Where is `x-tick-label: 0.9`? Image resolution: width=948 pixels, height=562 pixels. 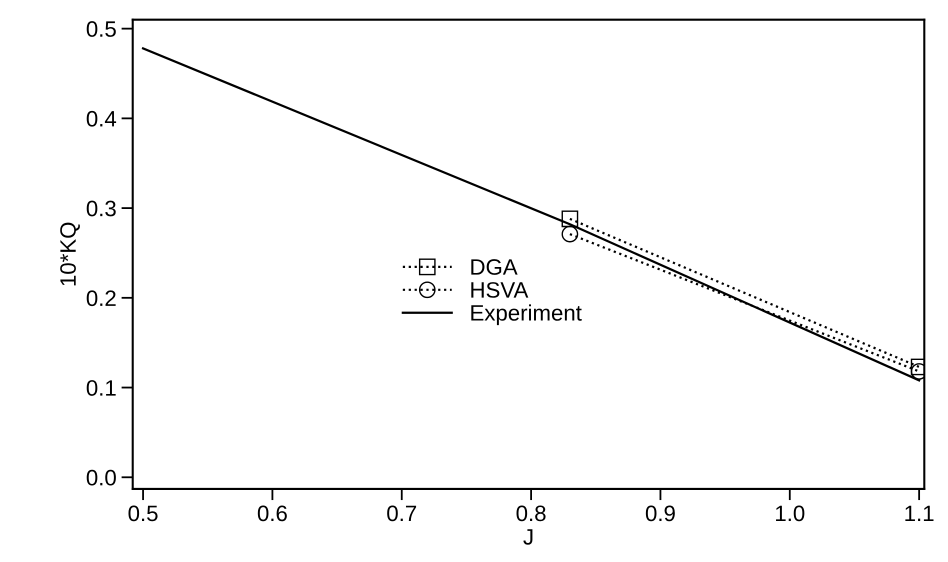
x-tick-label: 0.9 is located at coordinates (660, 514).